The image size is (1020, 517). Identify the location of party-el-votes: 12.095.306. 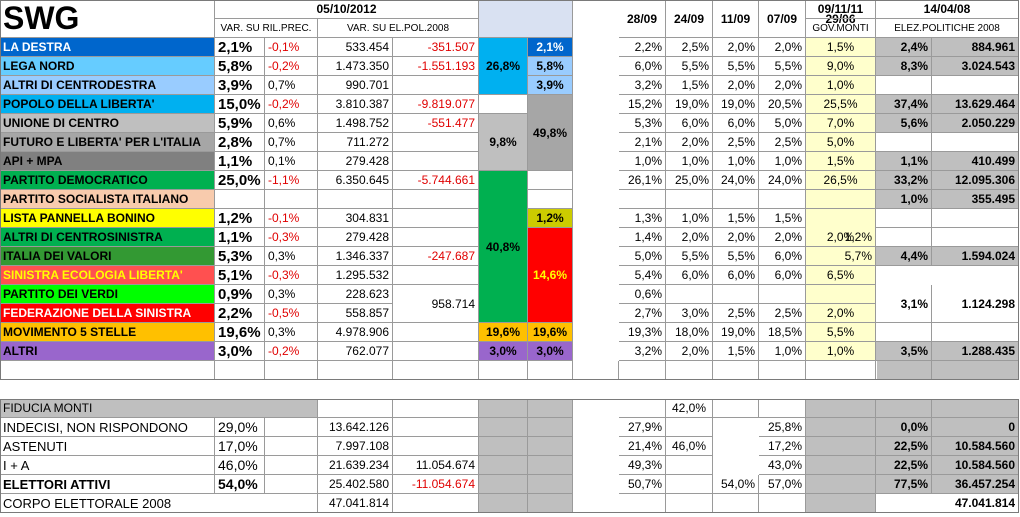
(975, 180).